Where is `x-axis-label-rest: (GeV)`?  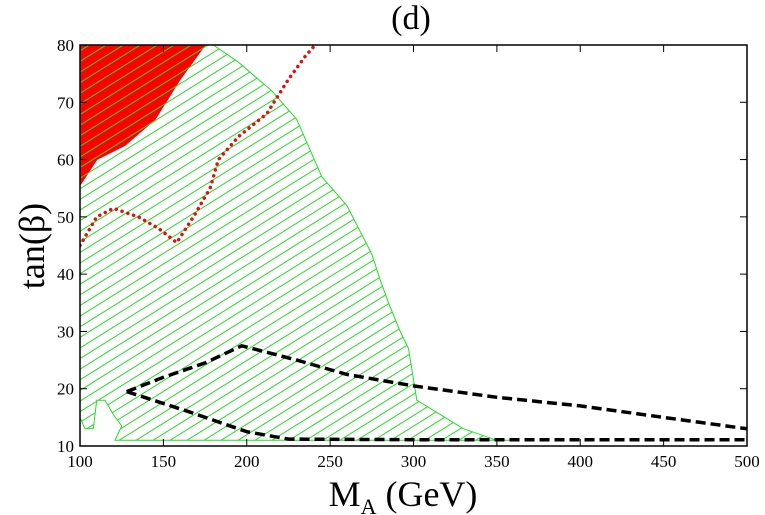 x-axis-label-rest: (GeV) is located at coordinates (426, 494).